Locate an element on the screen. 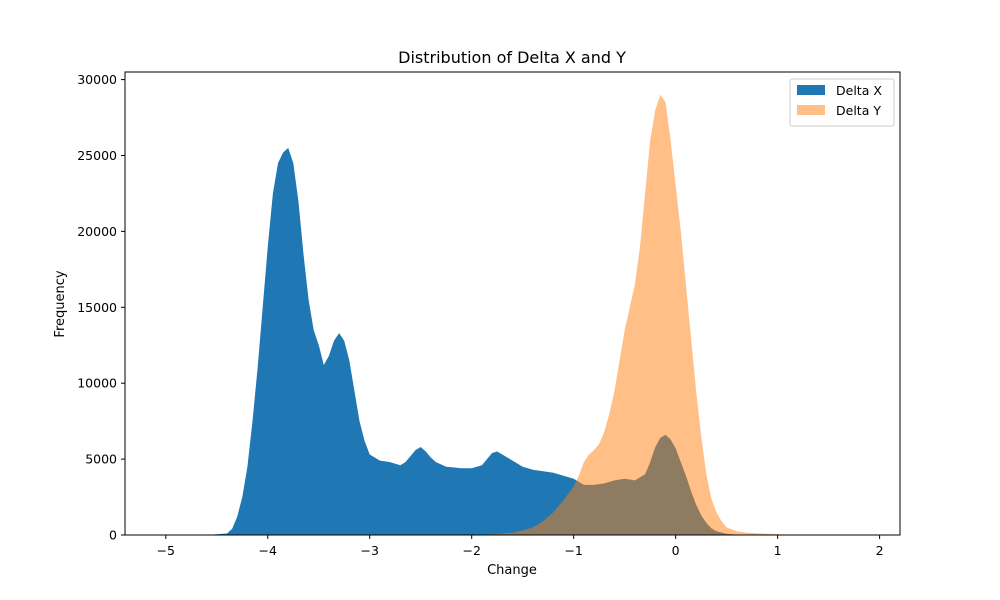 Image resolution: width=1000 pixels, height=600 pixels. x-axis-label: Change is located at coordinates (512, 570).